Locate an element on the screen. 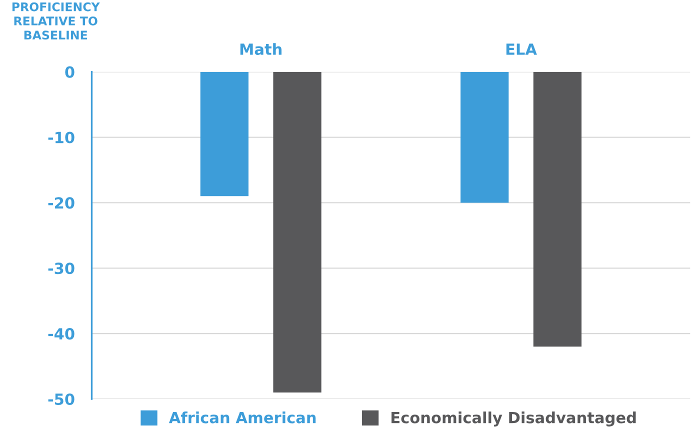  y-tick-label: -10 is located at coordinates (61, 138).